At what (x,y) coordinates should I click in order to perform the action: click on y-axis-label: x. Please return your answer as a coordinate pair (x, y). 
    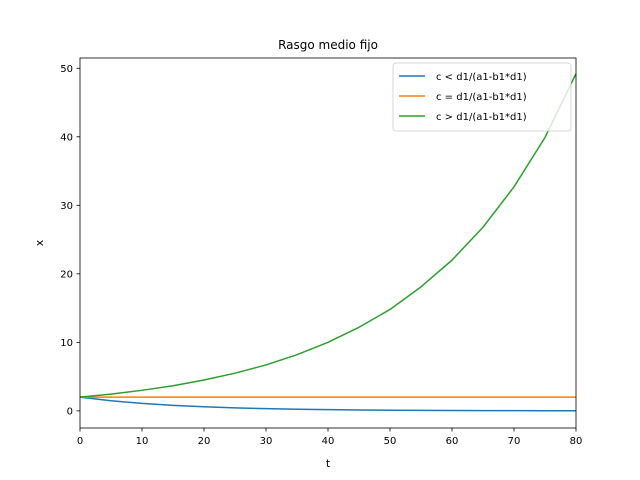
    Looking at the image, I should click on (39, 242).